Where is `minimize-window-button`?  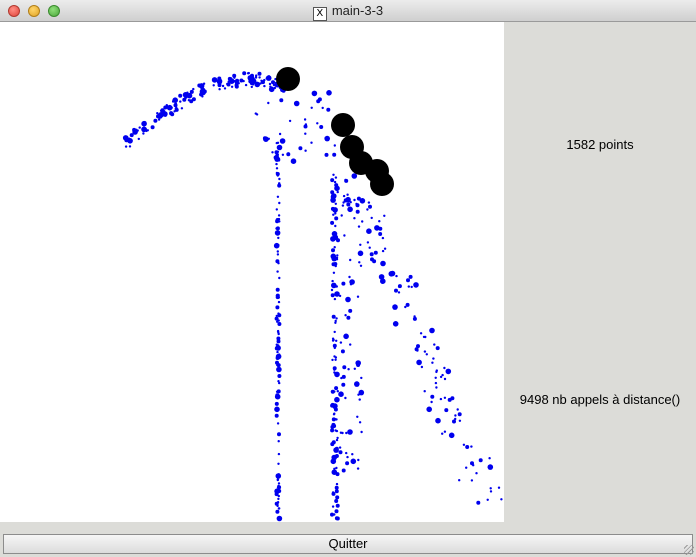
minimize-window-button is located at coordinates (34, 11).